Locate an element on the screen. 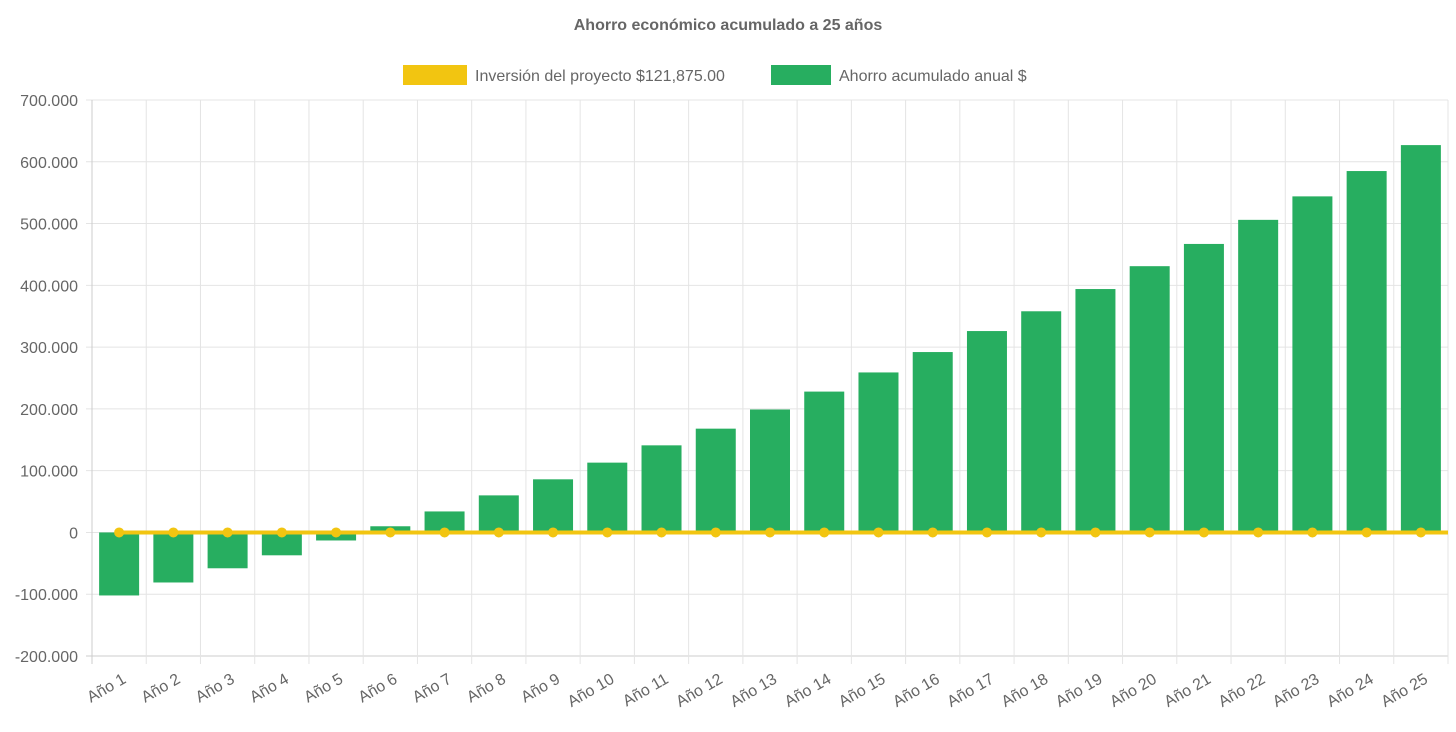  x-tick-label: Año 17 is located at coordinates (971, 691).